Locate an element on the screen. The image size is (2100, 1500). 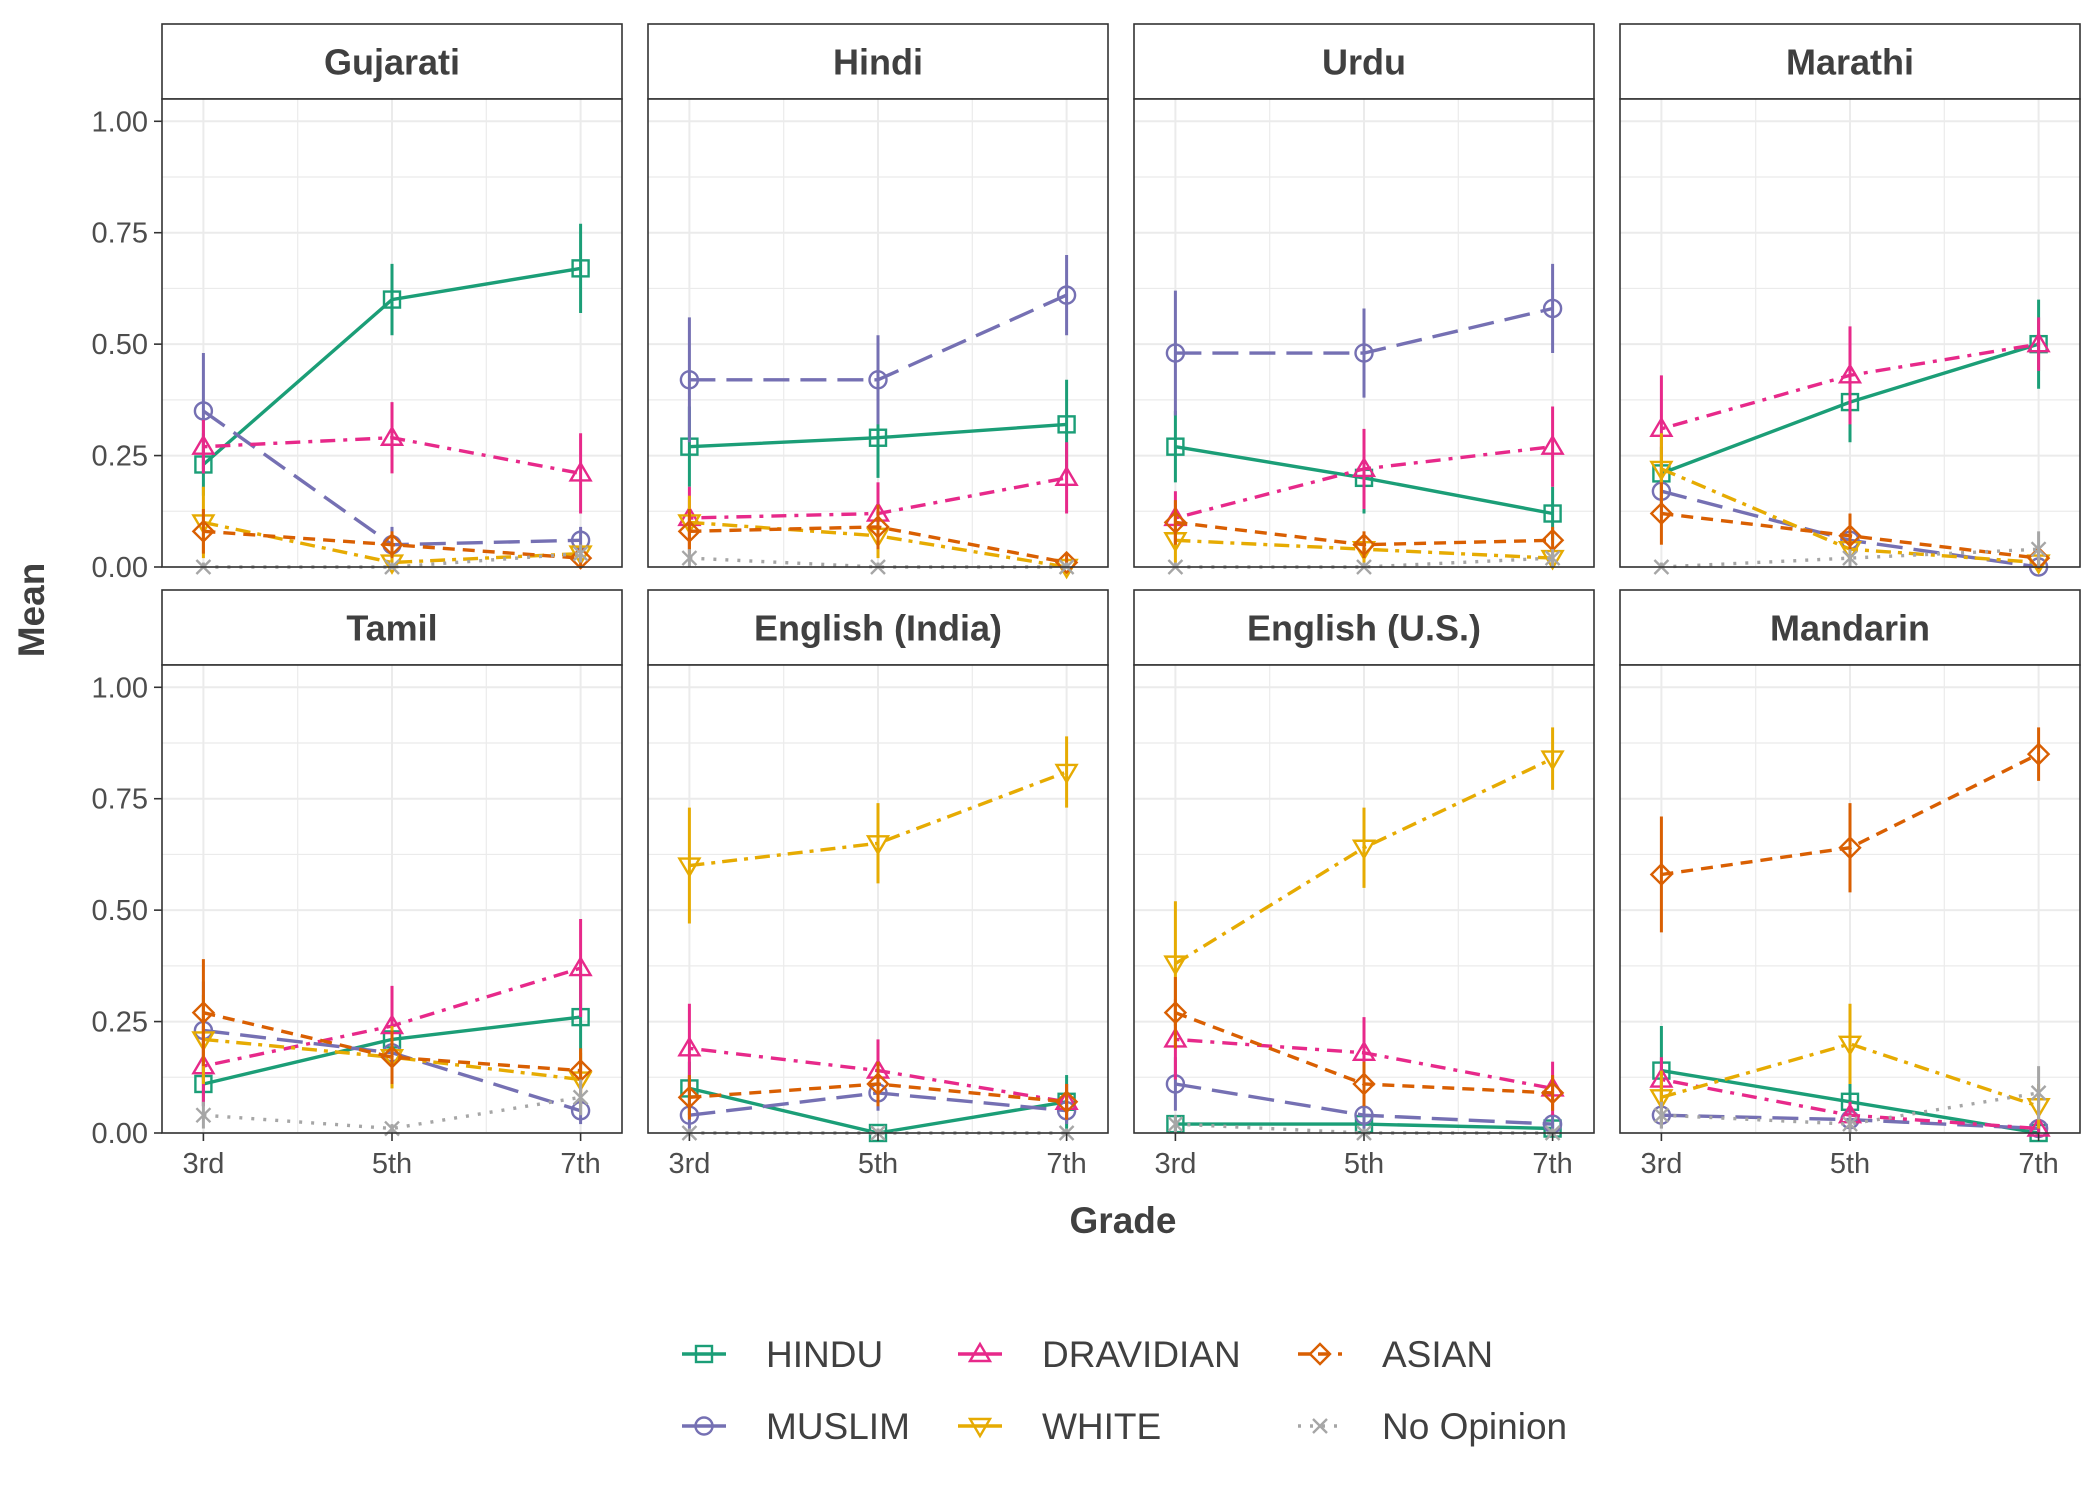
strip-english-india is located at coordinates (878, 627).